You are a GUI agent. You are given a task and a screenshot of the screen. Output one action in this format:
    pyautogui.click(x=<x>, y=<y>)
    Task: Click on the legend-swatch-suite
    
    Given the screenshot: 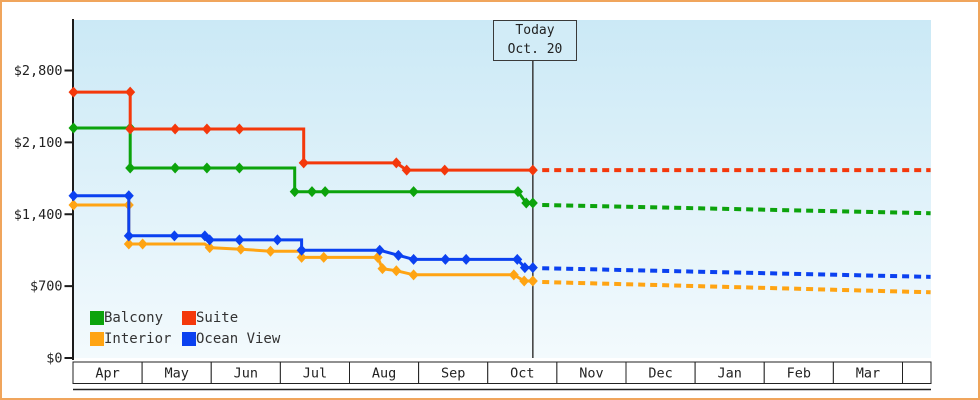 What is the action you would take?
    pyautogui.click(x=189, y=318)
    